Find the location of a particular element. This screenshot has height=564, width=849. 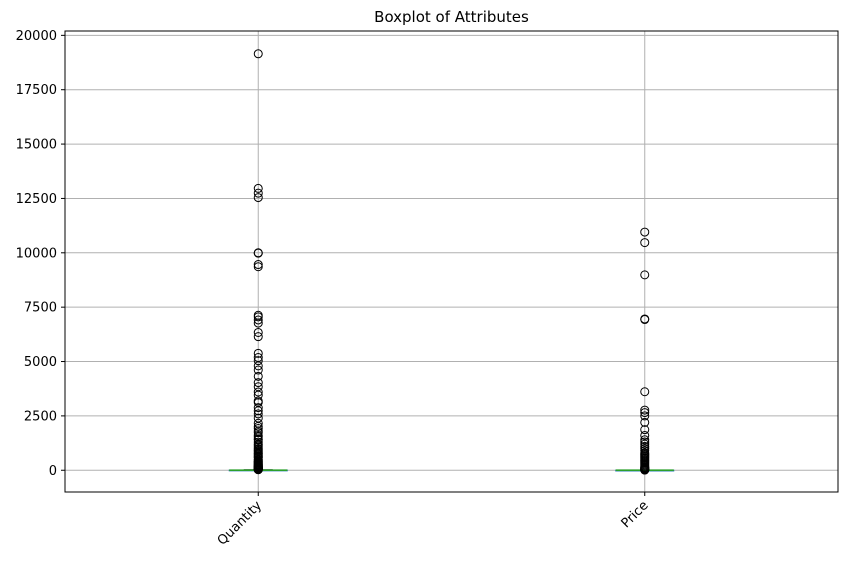

y-axis: 0 2500 5000 7500 10000 12500 15000 17500 20000 is located at coordinates (40, 254).